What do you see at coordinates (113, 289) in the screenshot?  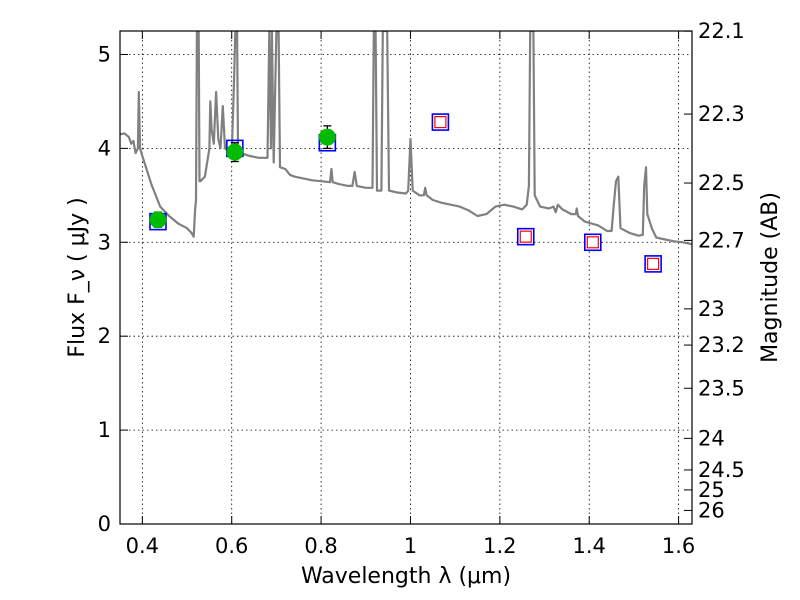 I see `y-axis-left: 0 1 2 3 4 5` at bounding box center [113, 289].